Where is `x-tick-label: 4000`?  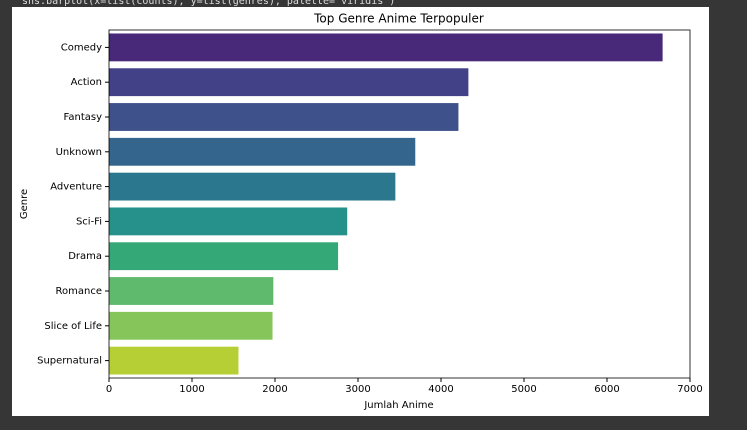 x-tick-label: 4000 is located at coordinates (440, 389).